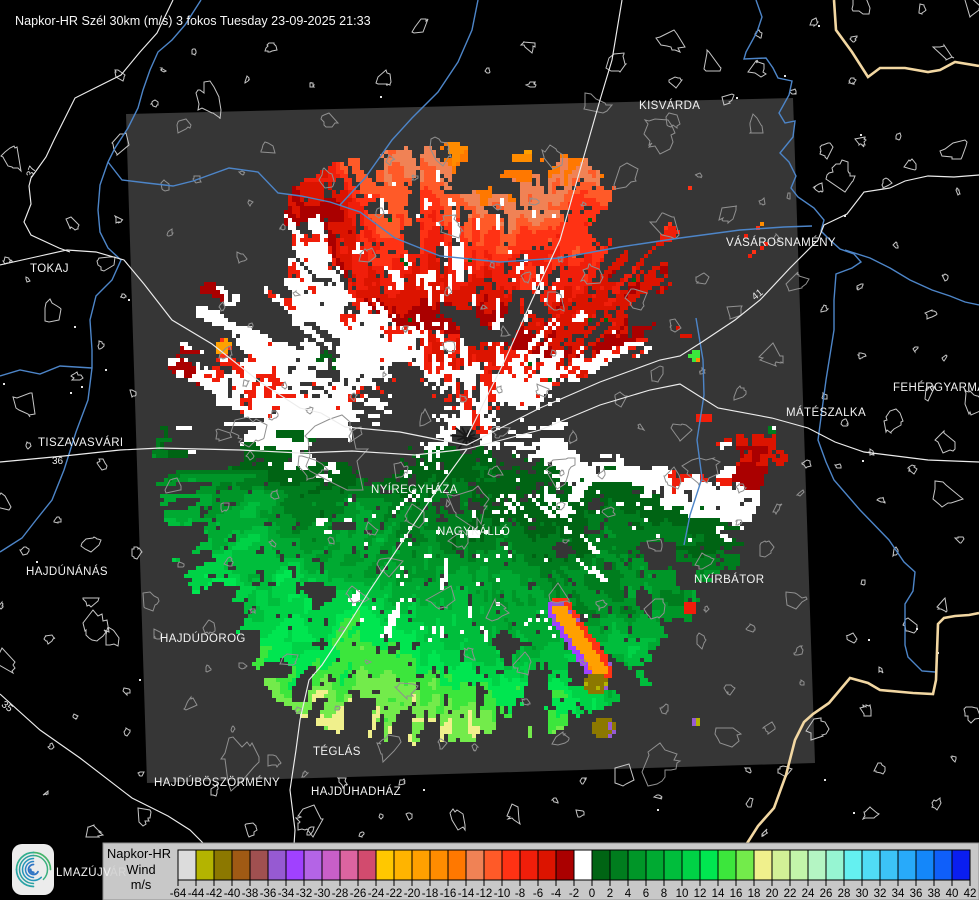  Describe the element at coordinates (232, 894) in the screenshot. I see `svg-text: -40` at that location.